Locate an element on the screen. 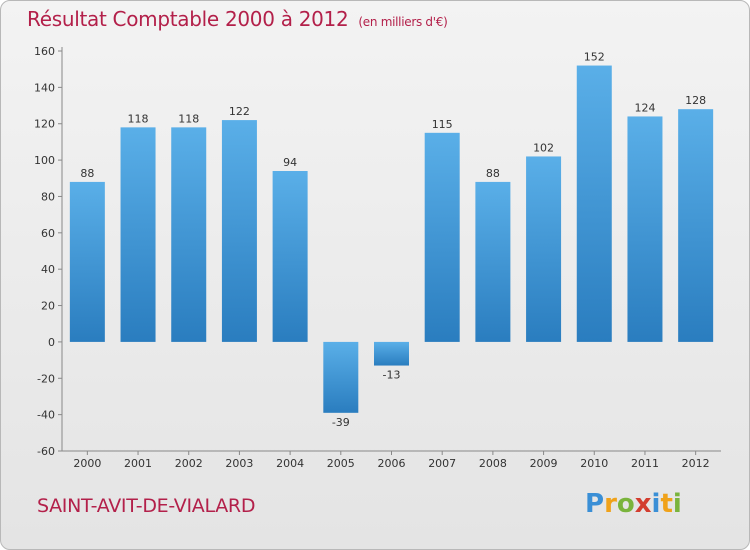  logo-letter: x is located at coordinates (643, 504).